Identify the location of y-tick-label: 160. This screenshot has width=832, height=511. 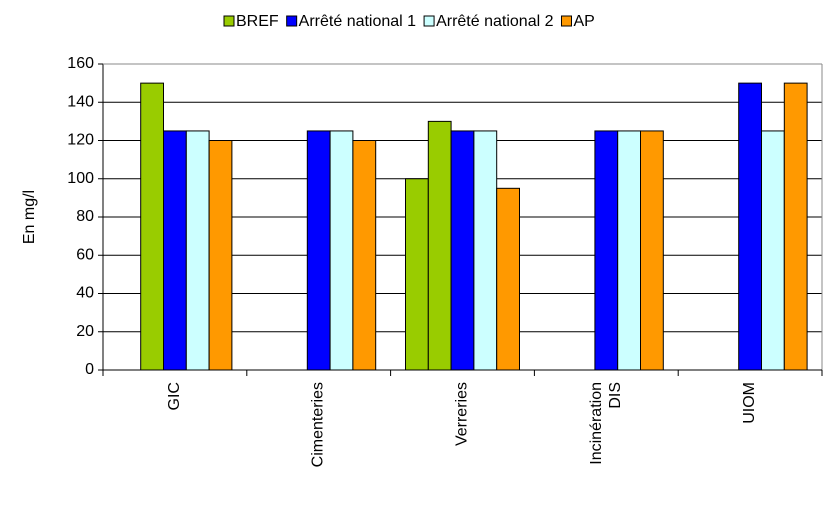
(80, 63).